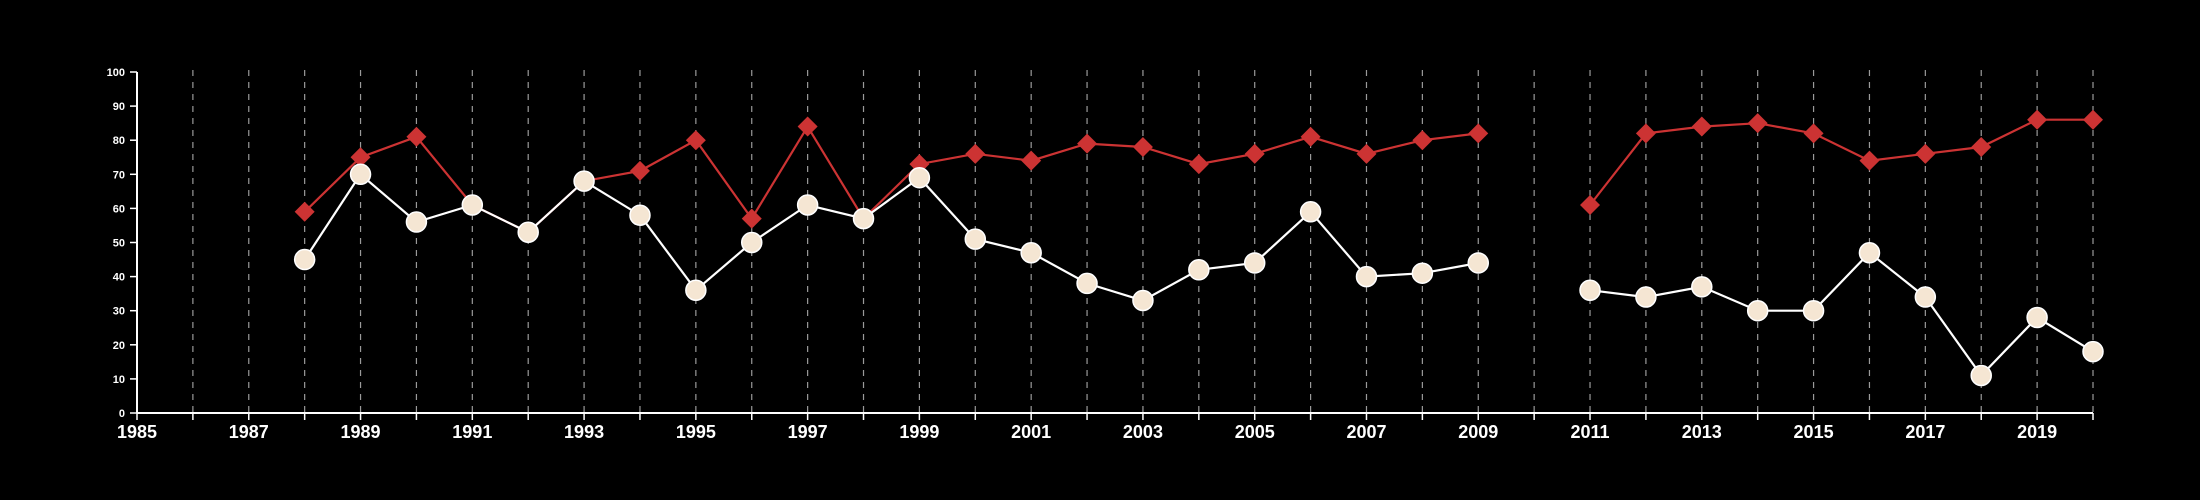  Describe the element at coordinates (919, 432) in the screenshot. I see `x-tick-label: 1999` at that location.